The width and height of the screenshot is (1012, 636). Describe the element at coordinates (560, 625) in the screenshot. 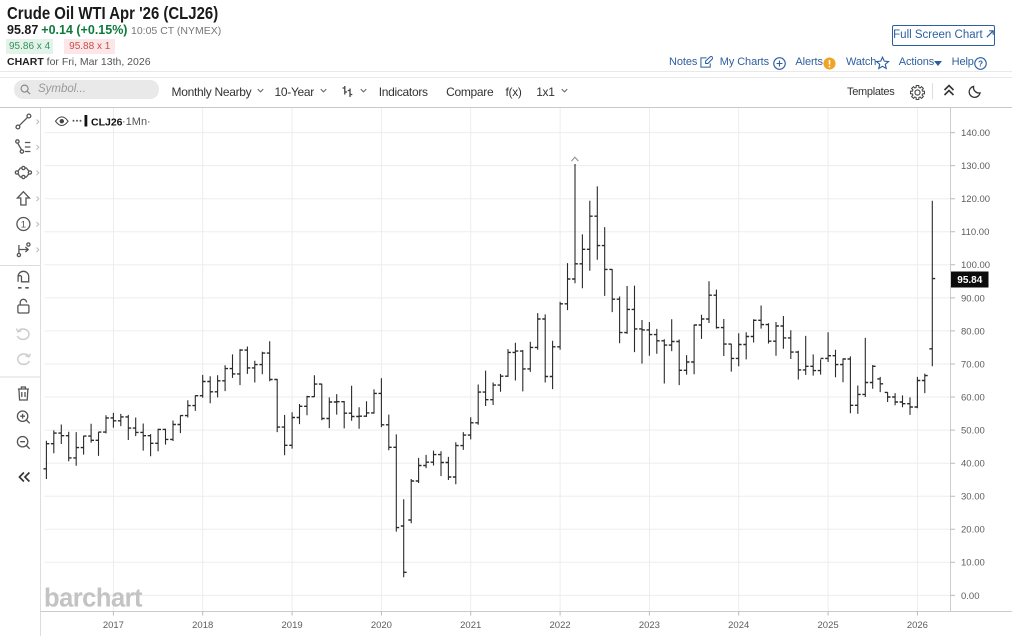

I see `svg-text: 2022` at that location.